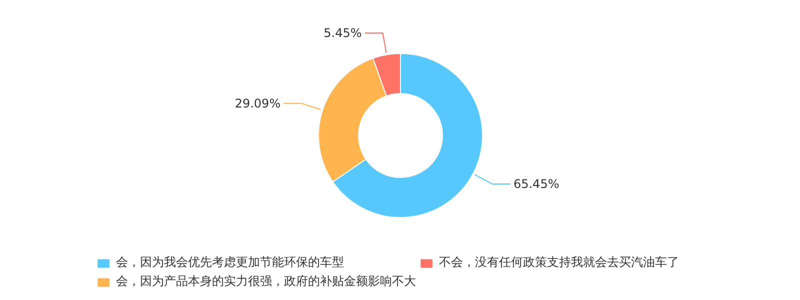 Image resolution: width=800 pixels, height=300 pixels. What do you see at coordinates (343, 33) in the screenshot?
I see `data-label: 5.45%` at bounding box center [343, 33].